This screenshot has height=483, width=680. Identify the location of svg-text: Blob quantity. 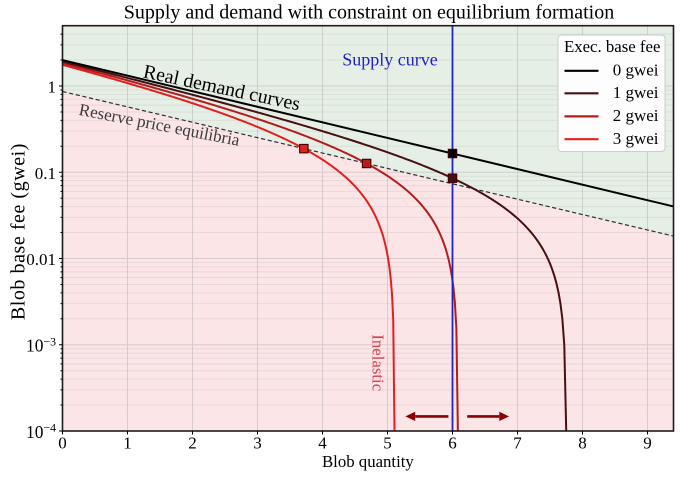
(368, 461).